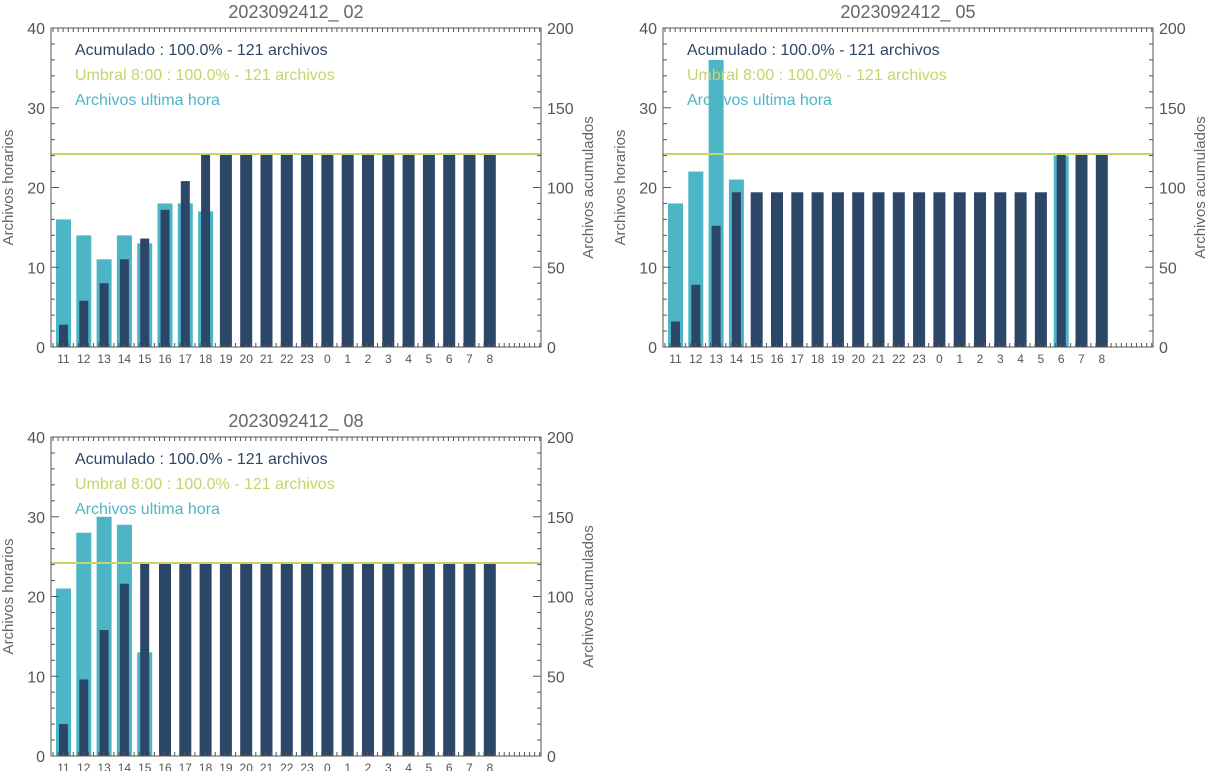 The width and height of the screenshot is (1206, 771). Describe the element at coordinates (63, 766) in the screenshot. I see `xtick-label: 11` at that location.